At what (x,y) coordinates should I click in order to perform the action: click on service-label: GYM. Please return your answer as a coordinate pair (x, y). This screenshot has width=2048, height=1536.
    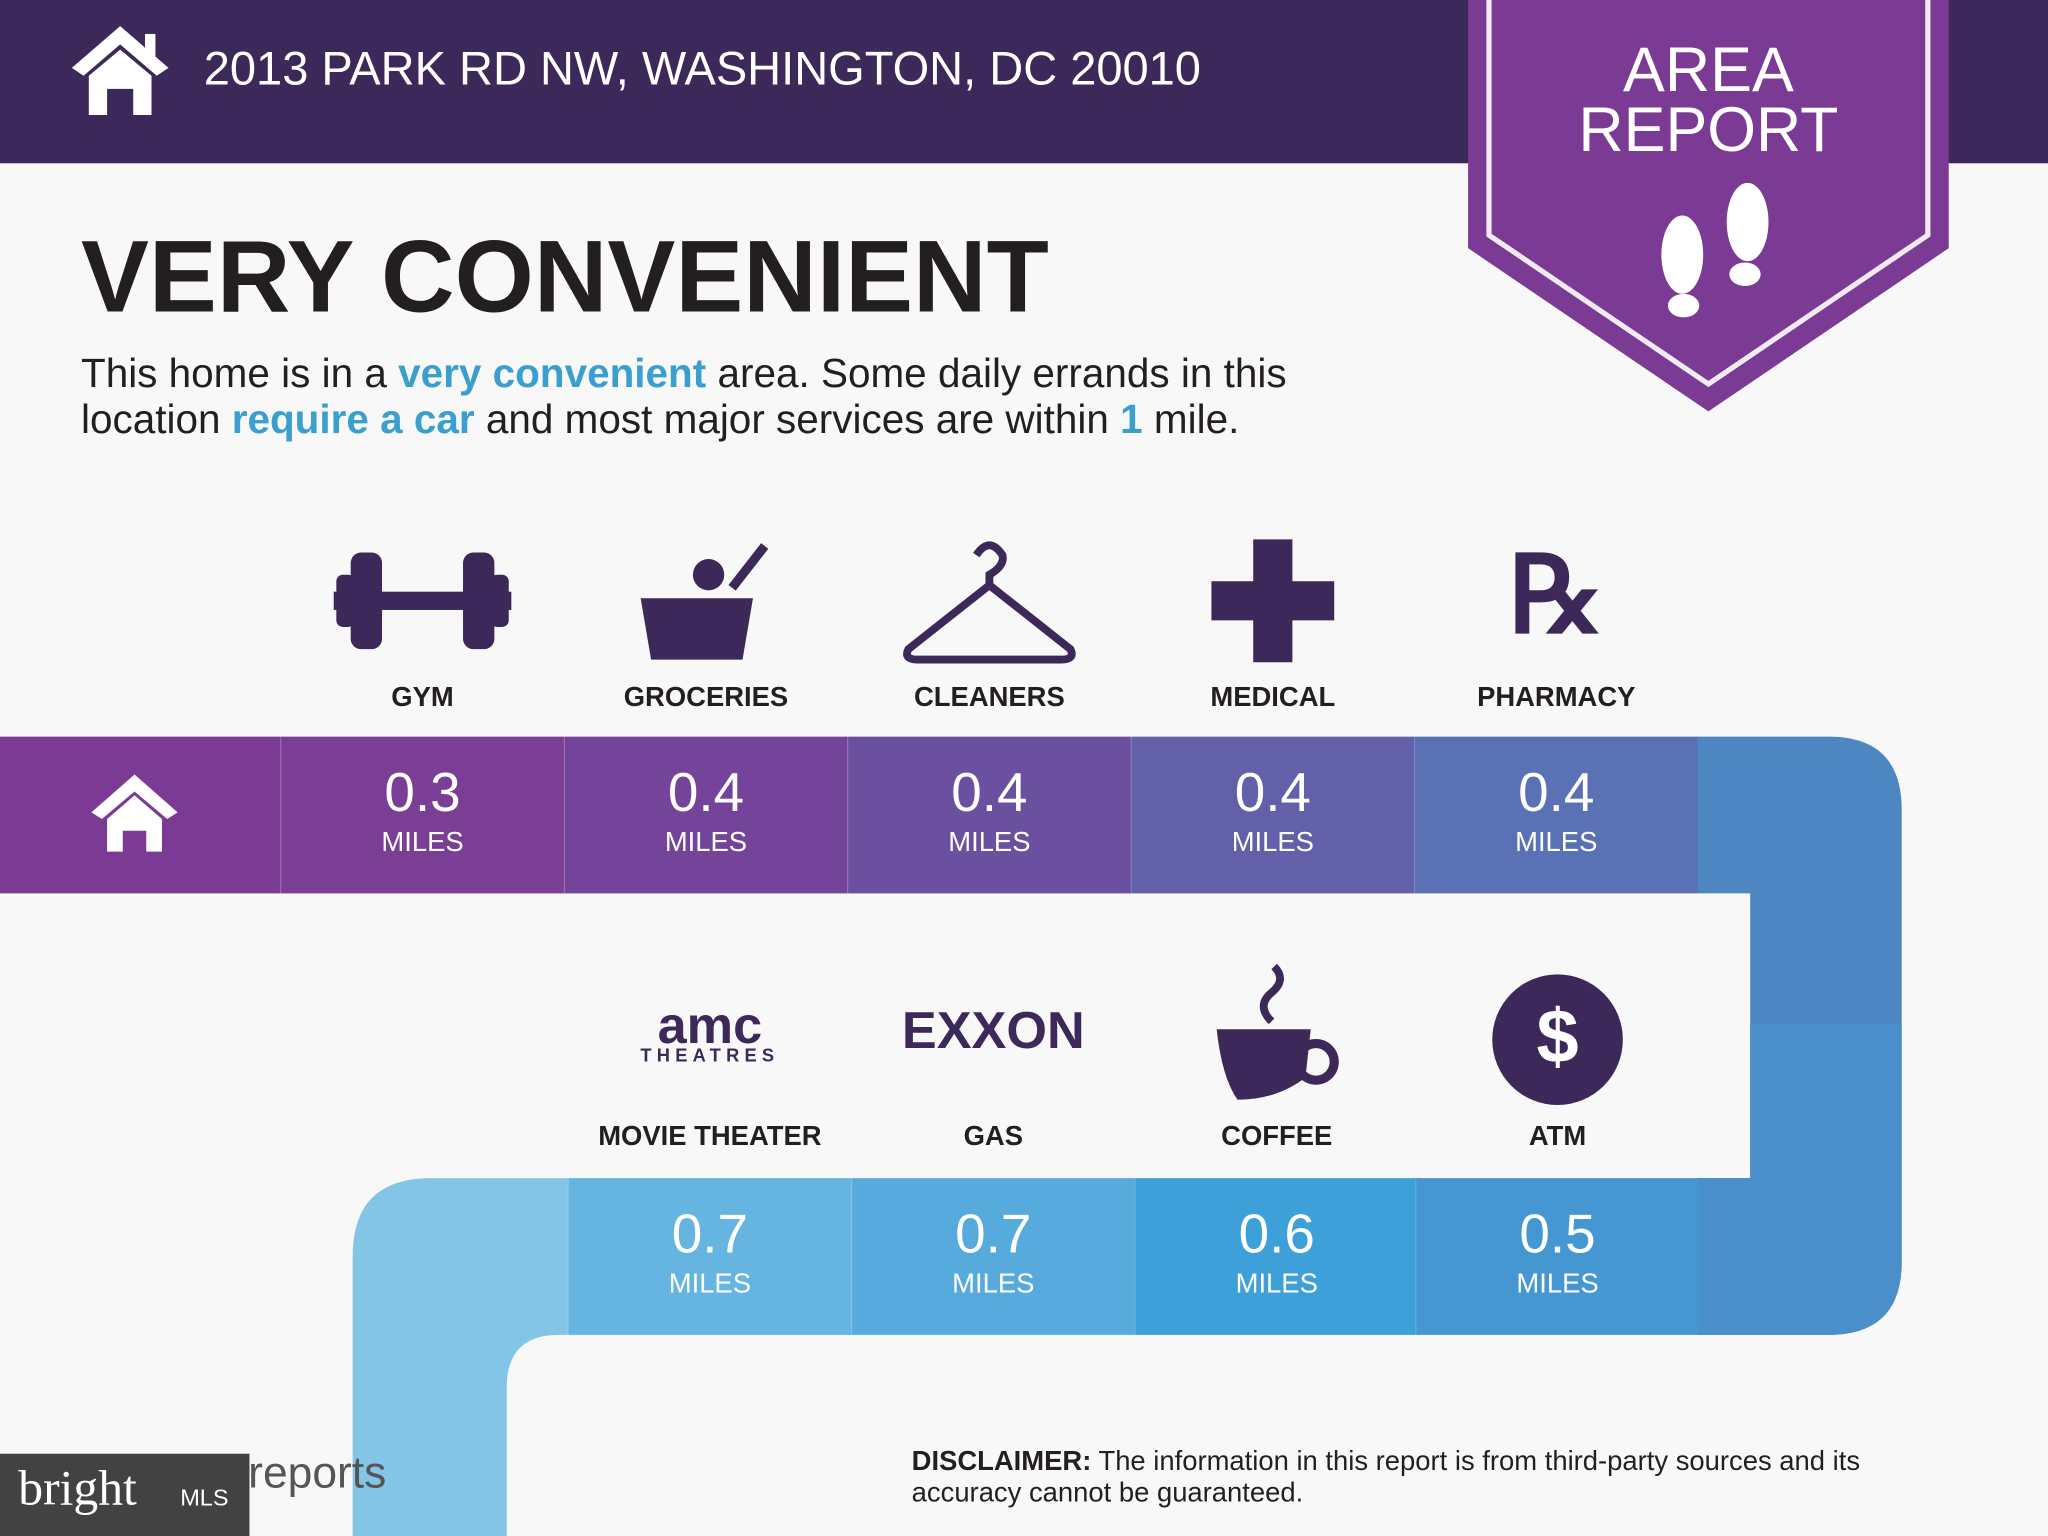
    Looking at the image, I should click on (422, 696).